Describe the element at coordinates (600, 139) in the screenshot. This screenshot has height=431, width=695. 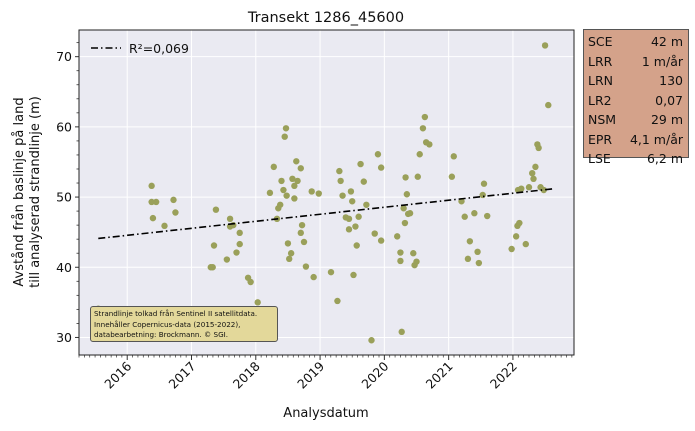
I see `stat-name: EPR` at that location.